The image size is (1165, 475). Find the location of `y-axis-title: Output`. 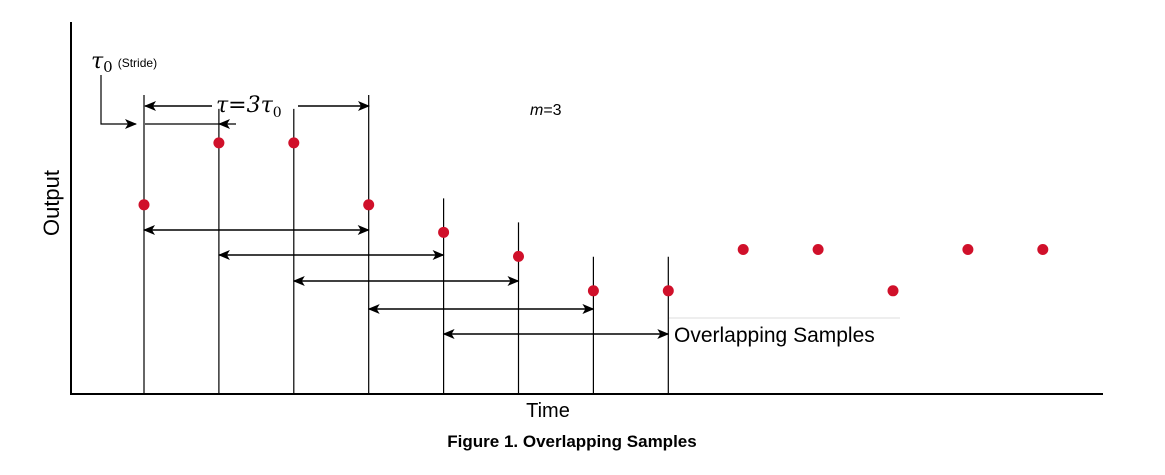

y-axis-title: Output is located at coordinates (51, 203).